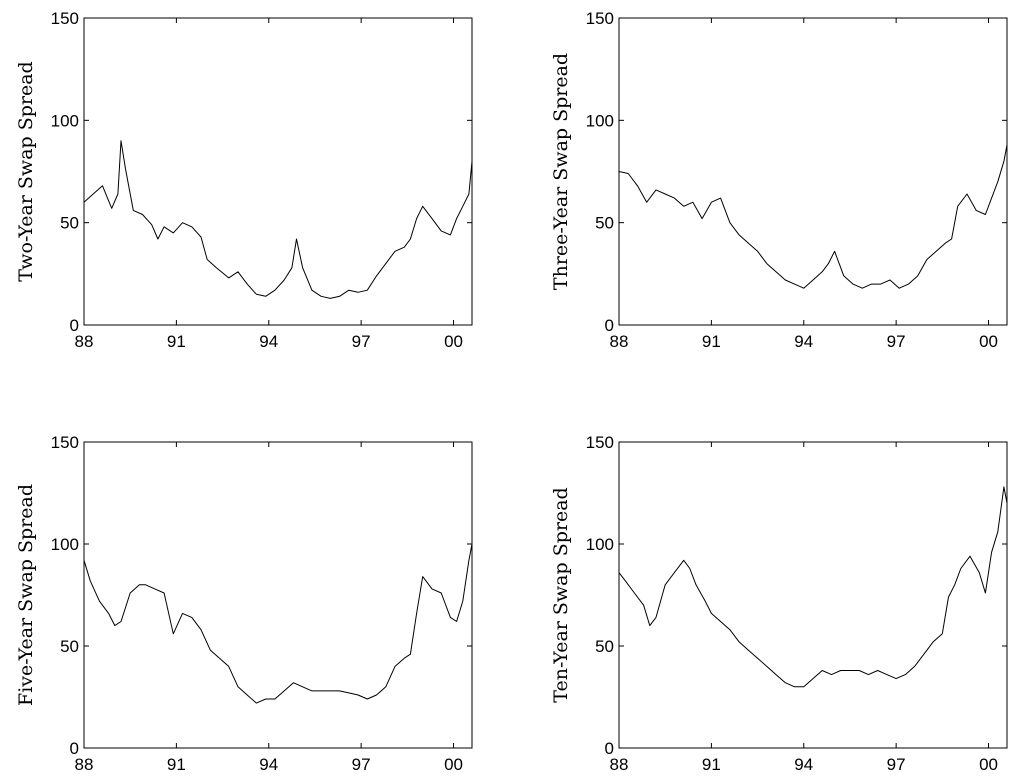 This screenshot has width=1013, height=782. What do you see at coordinates (561, 171) in the screenshot?
I see `y-axis-label: Three-Year Swap Spread` at bounding box center [561, 171].